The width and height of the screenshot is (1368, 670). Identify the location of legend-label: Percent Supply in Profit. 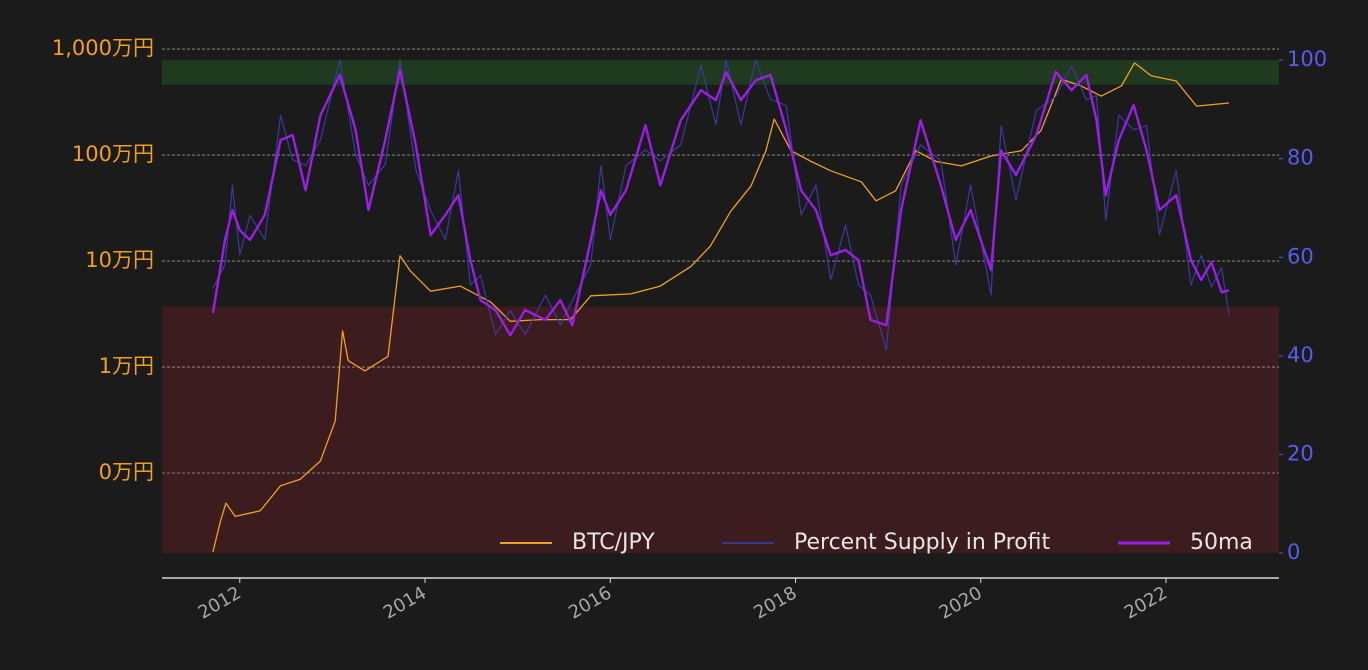
(922, 542).